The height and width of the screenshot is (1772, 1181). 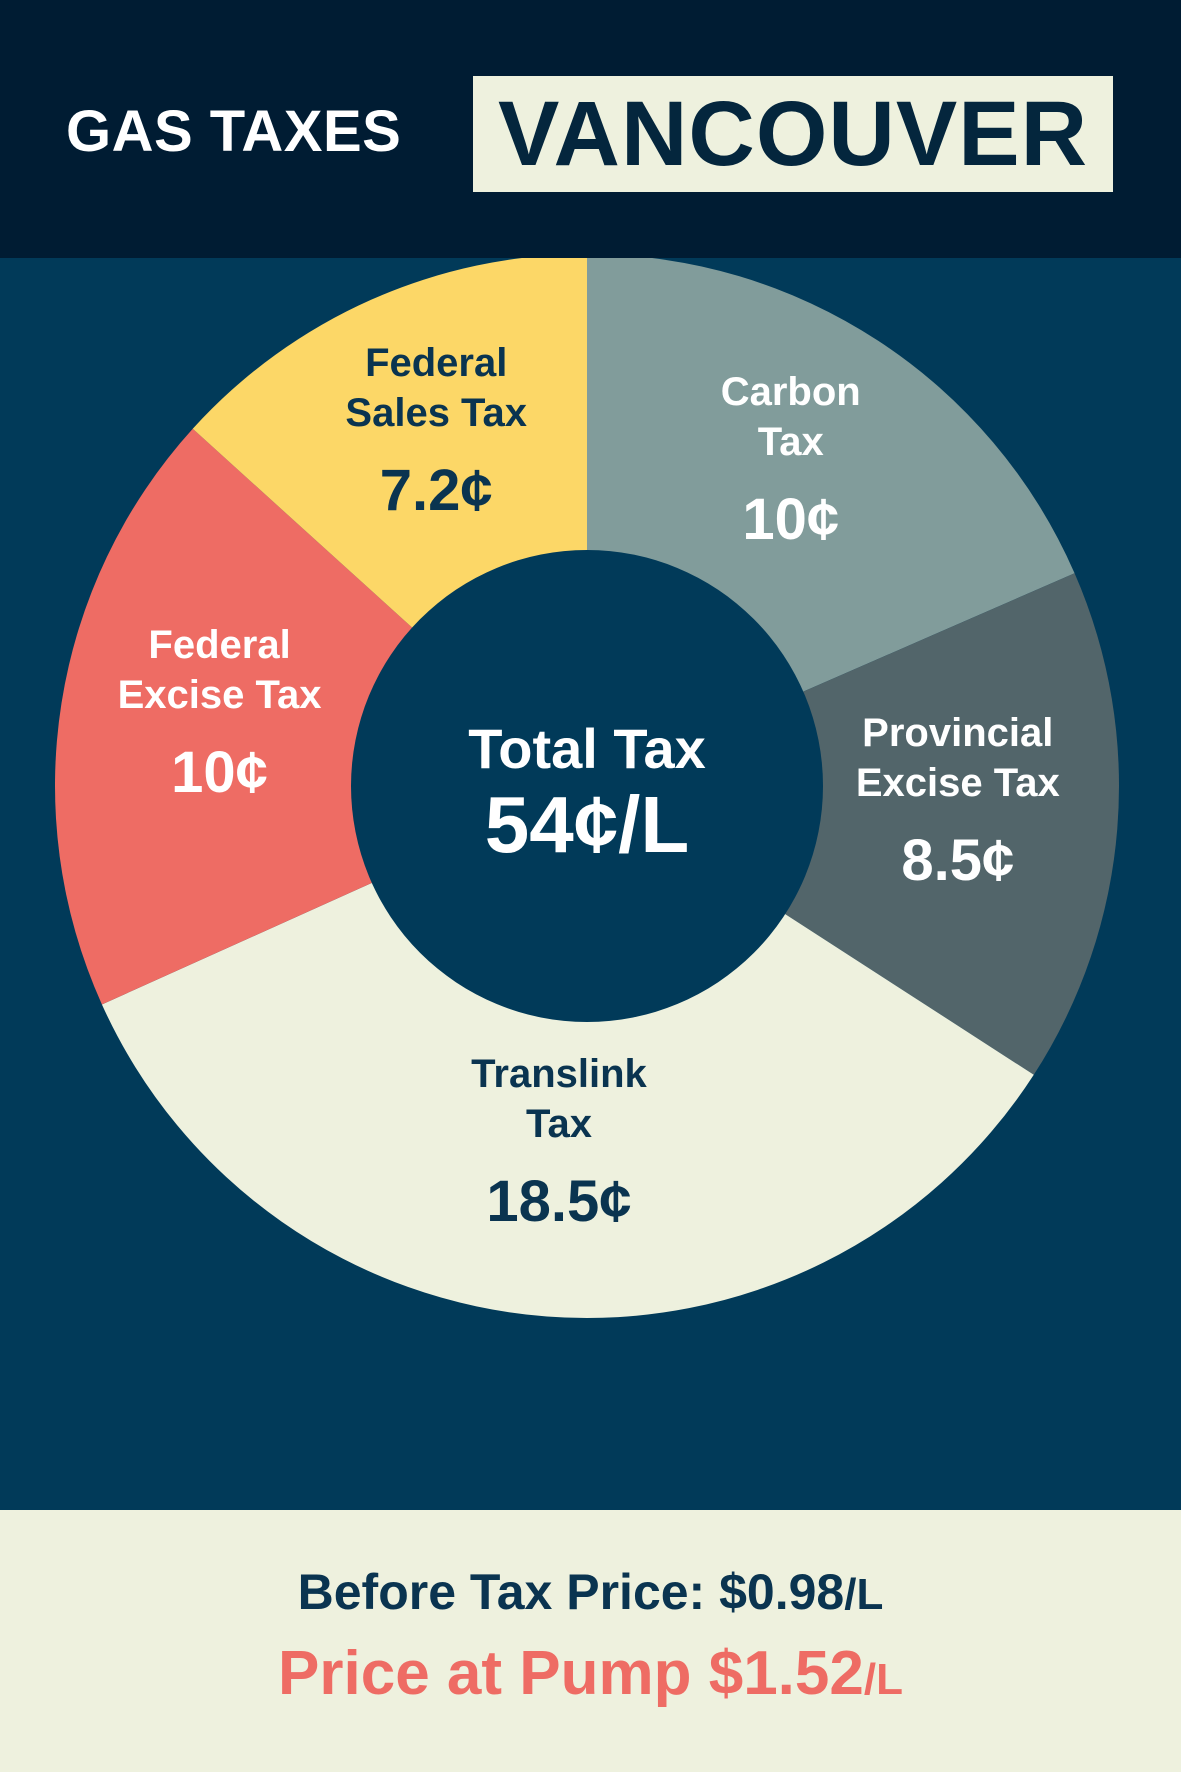 I want to click on before-tax-unit: /L, so click(x=864, y=1594).